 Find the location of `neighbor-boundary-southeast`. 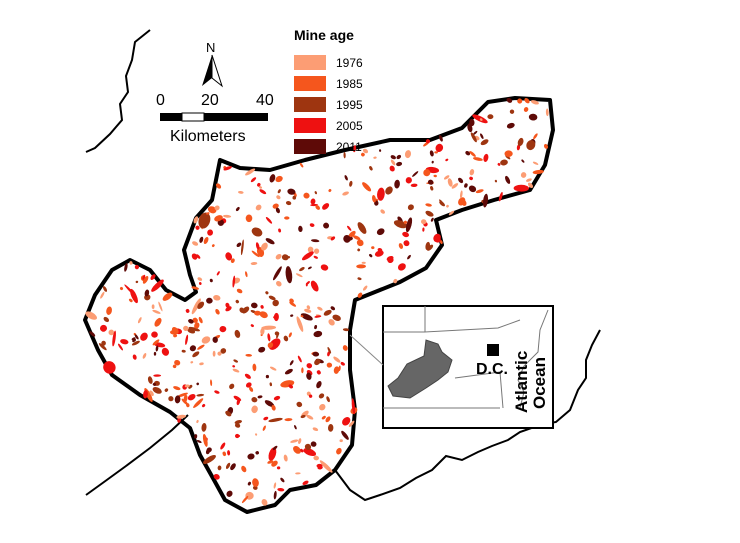

neighbor-boundary-southeast is located at coordinates (467, 415).